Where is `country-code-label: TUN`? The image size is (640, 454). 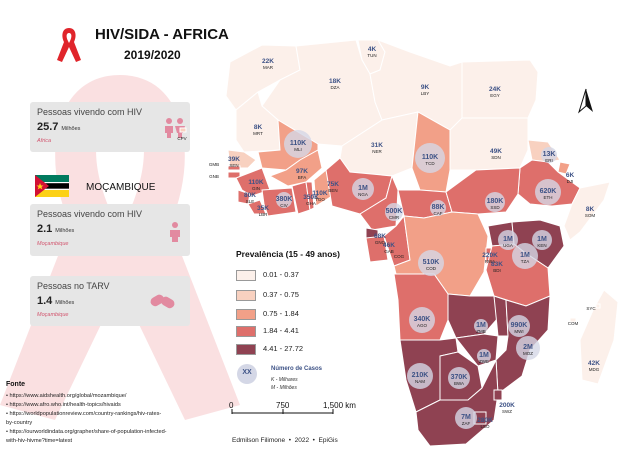
country-code-label: TUN is located at coordinates (371, 55).